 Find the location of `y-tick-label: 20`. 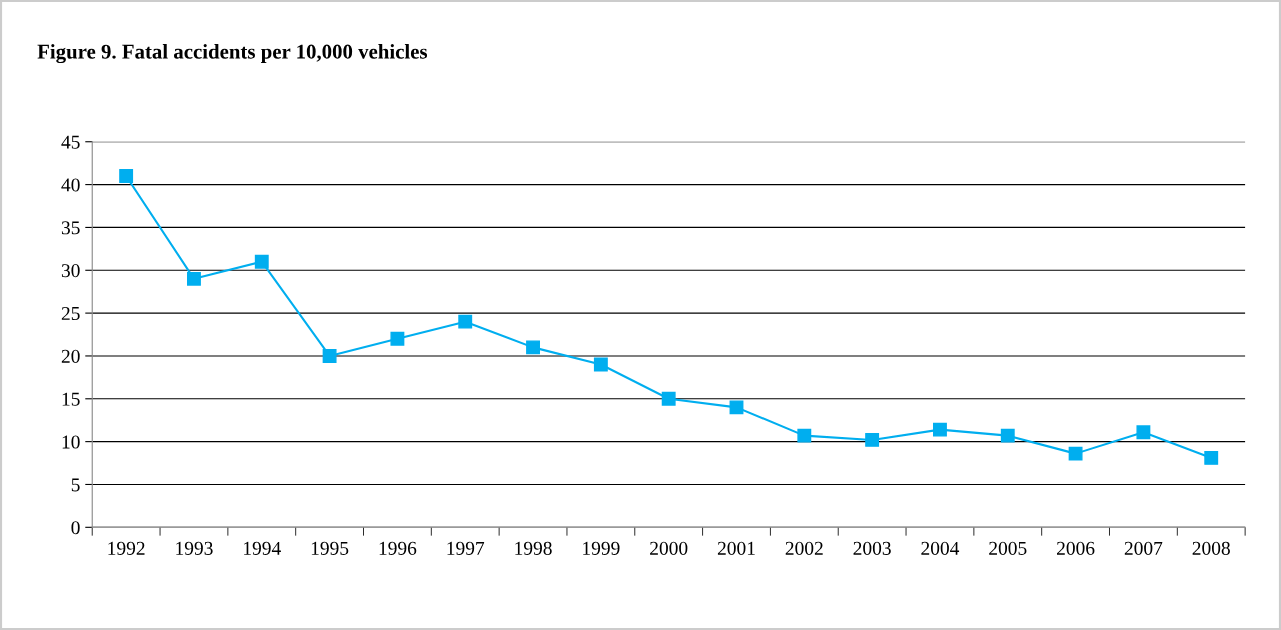

y-tick-label: 20 is located at coordinates (70, 356).